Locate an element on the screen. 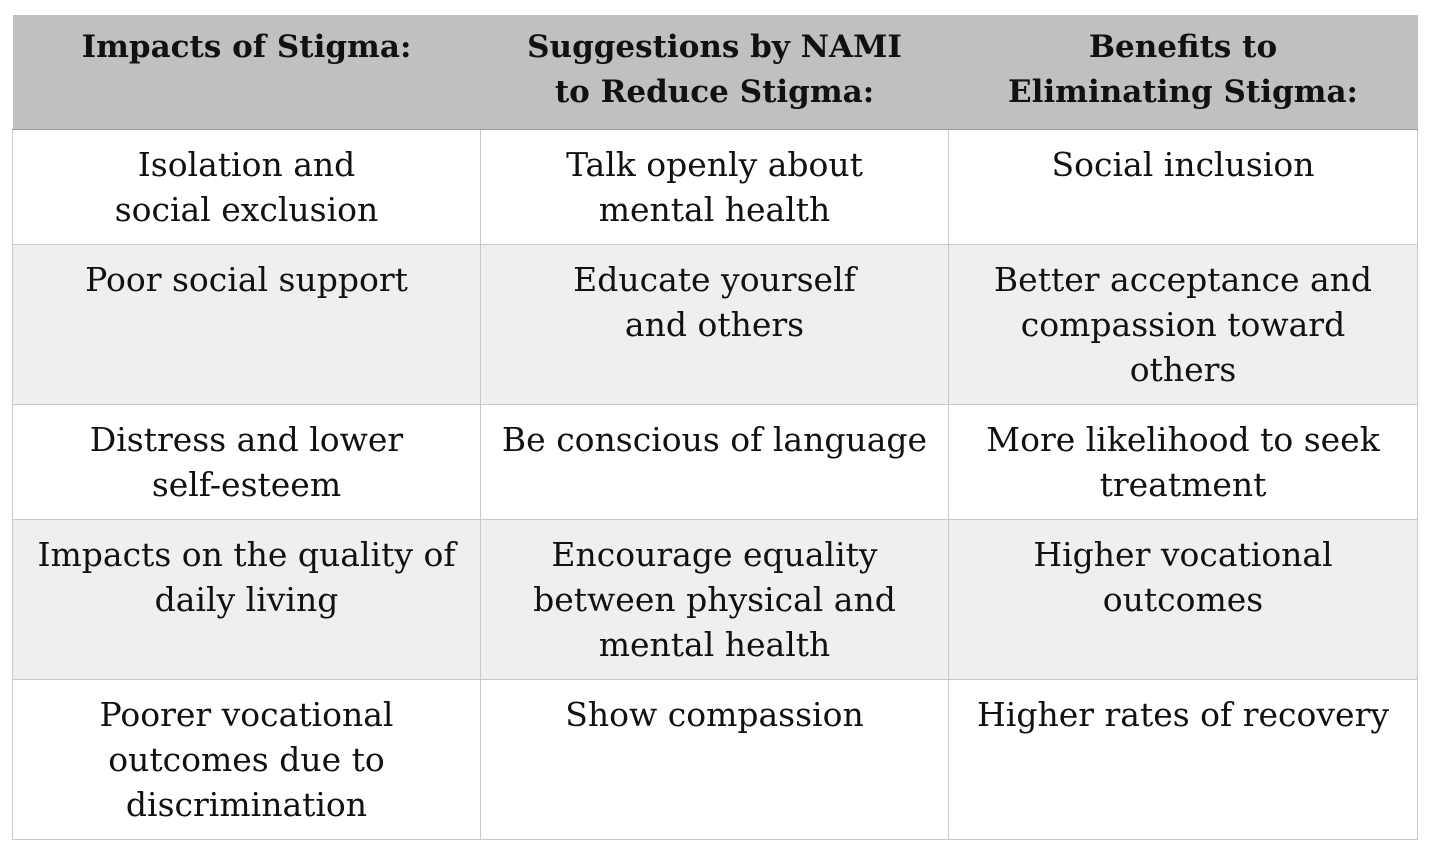 This screenshot has height=856, width=1434. header-benefits: Benefits to Eliminating Stigma: is located at coordinates (1183, 72).